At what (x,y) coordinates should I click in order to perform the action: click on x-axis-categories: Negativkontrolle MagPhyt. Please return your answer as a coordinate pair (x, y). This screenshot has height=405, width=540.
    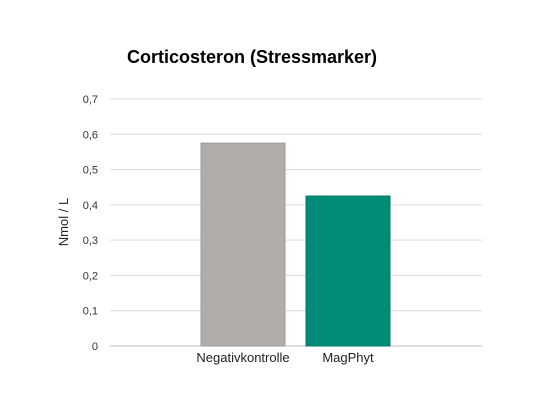
    Looking at the image, I should click on (285, 357).